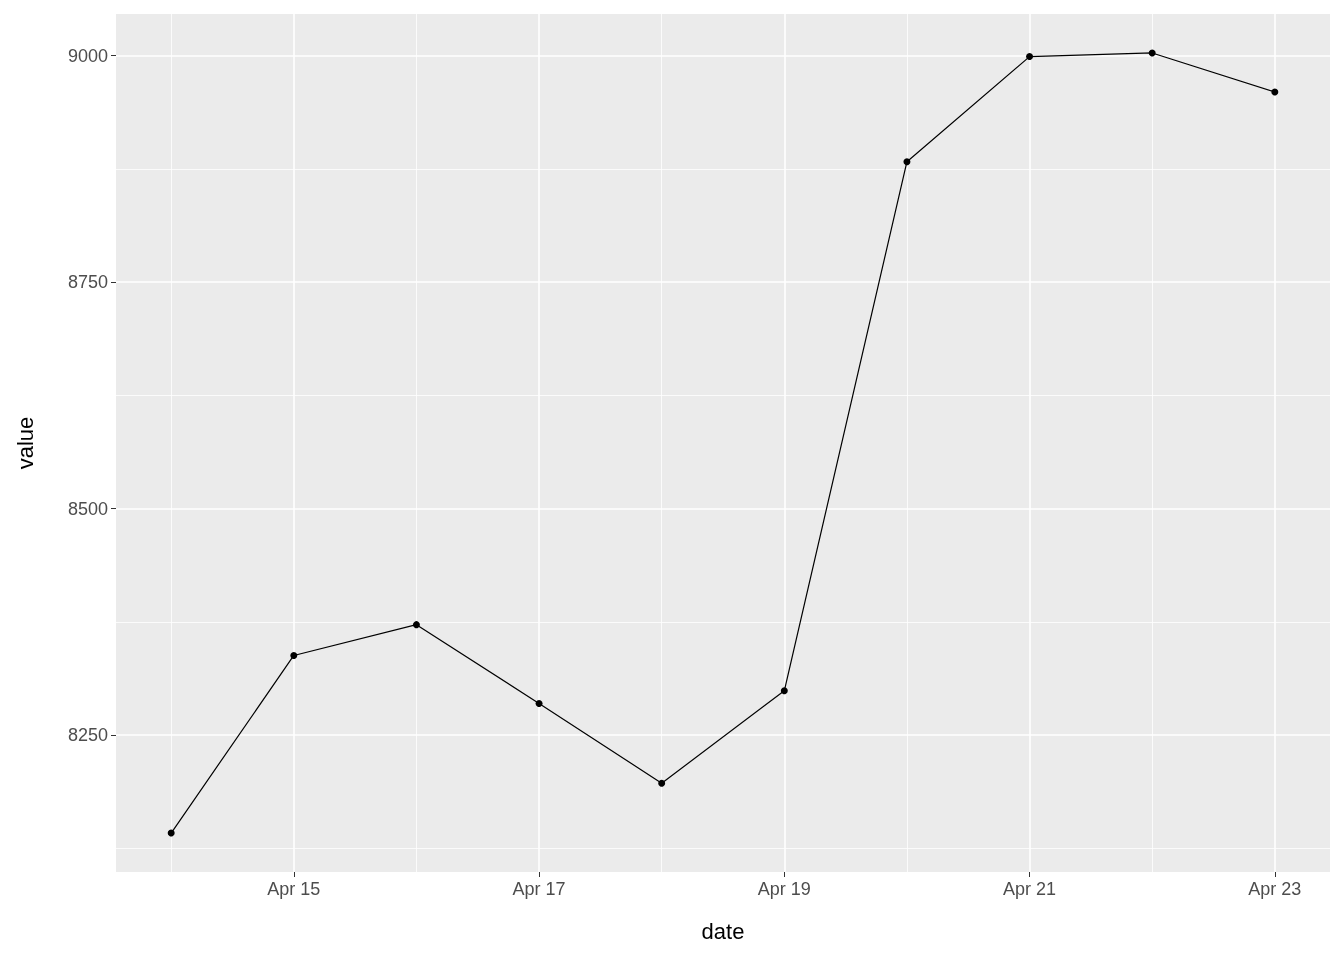  I want to click on x-tick-label: Apr 21, so click(1030, 889).